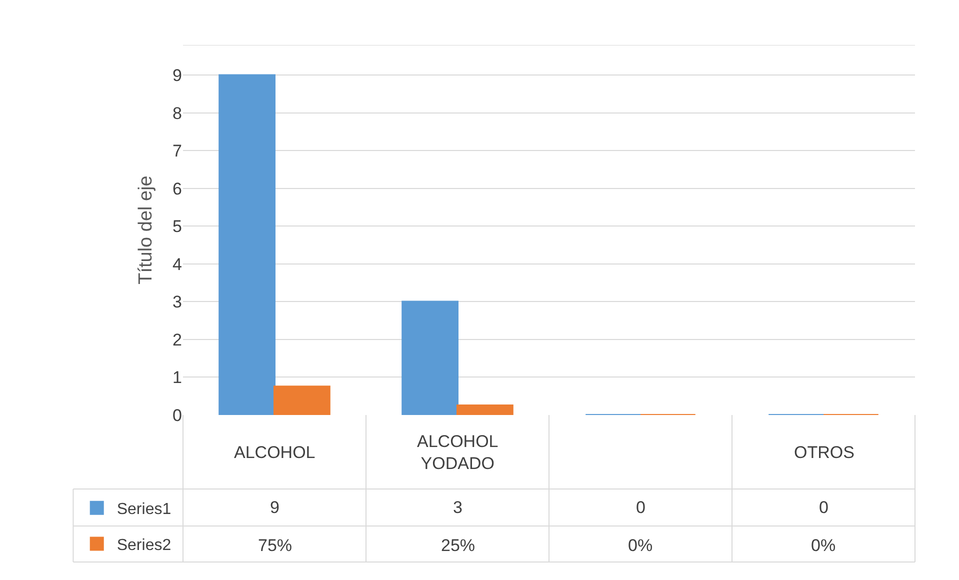 The height and width of the screenshot is (580, 959). What do you see at coordinates (177, 415) in the screenshot?
I see `y-tick-label: 0` at bounding box center [177, 415].